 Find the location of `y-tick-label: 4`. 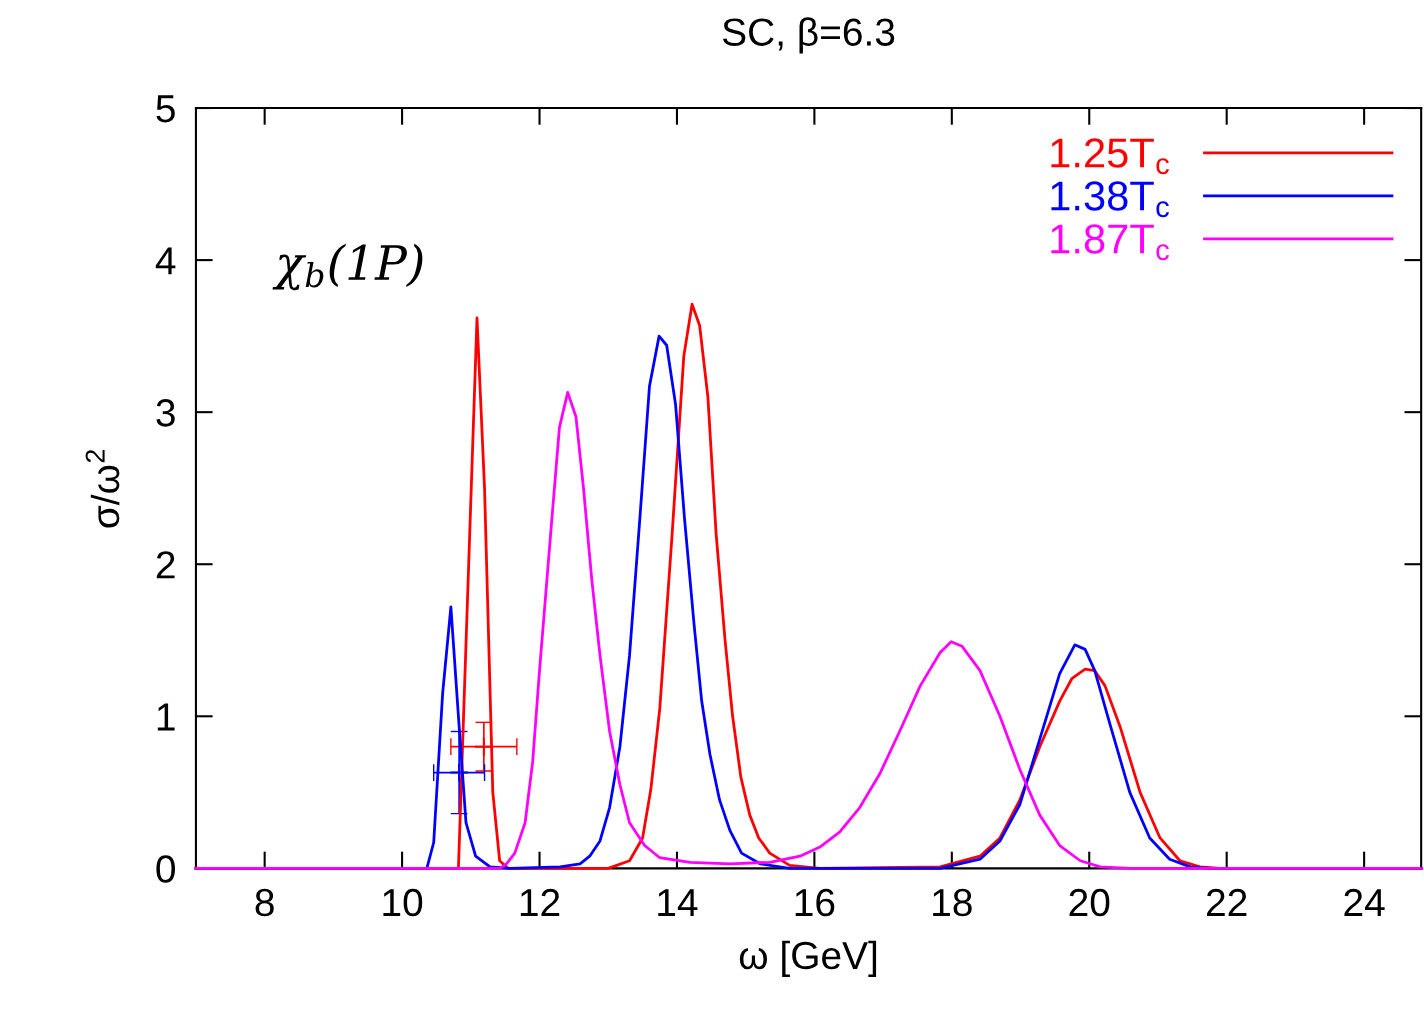

y-tick-label: 4 is located at coordinates (165, 261).